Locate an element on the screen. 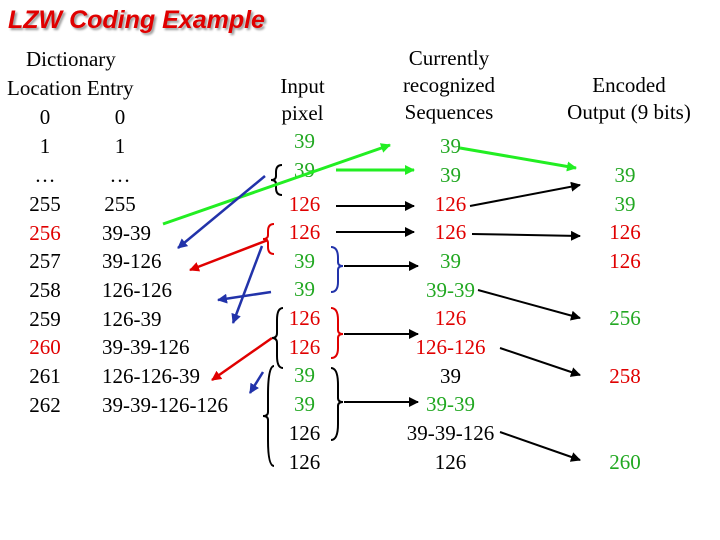 The image size is (720, 540). dictionary-entry: 39-39 is located at coordinates (126, 233).